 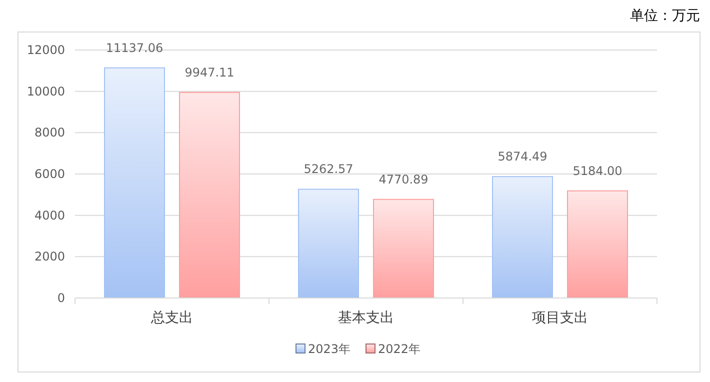 What do you see at coordinates (49, 174) in the screenshot?
I see `y-tick-label: 6000` at bounding box center [49, 174].